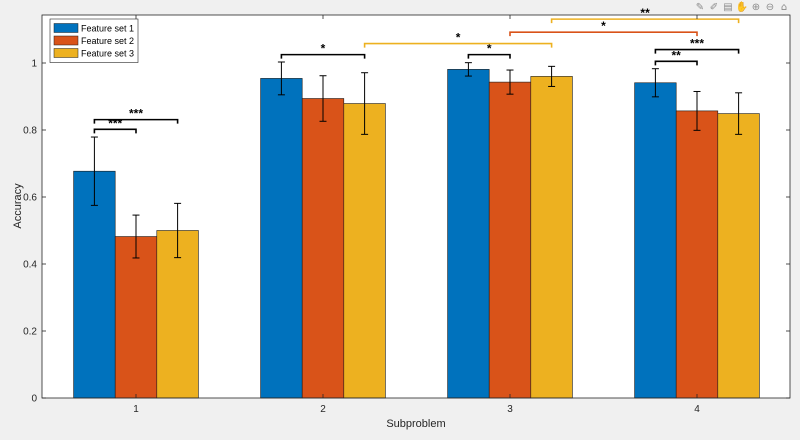 This screenshot has width=800, height=440. I want to click on x-tick-label: 1, so click(136, 409).